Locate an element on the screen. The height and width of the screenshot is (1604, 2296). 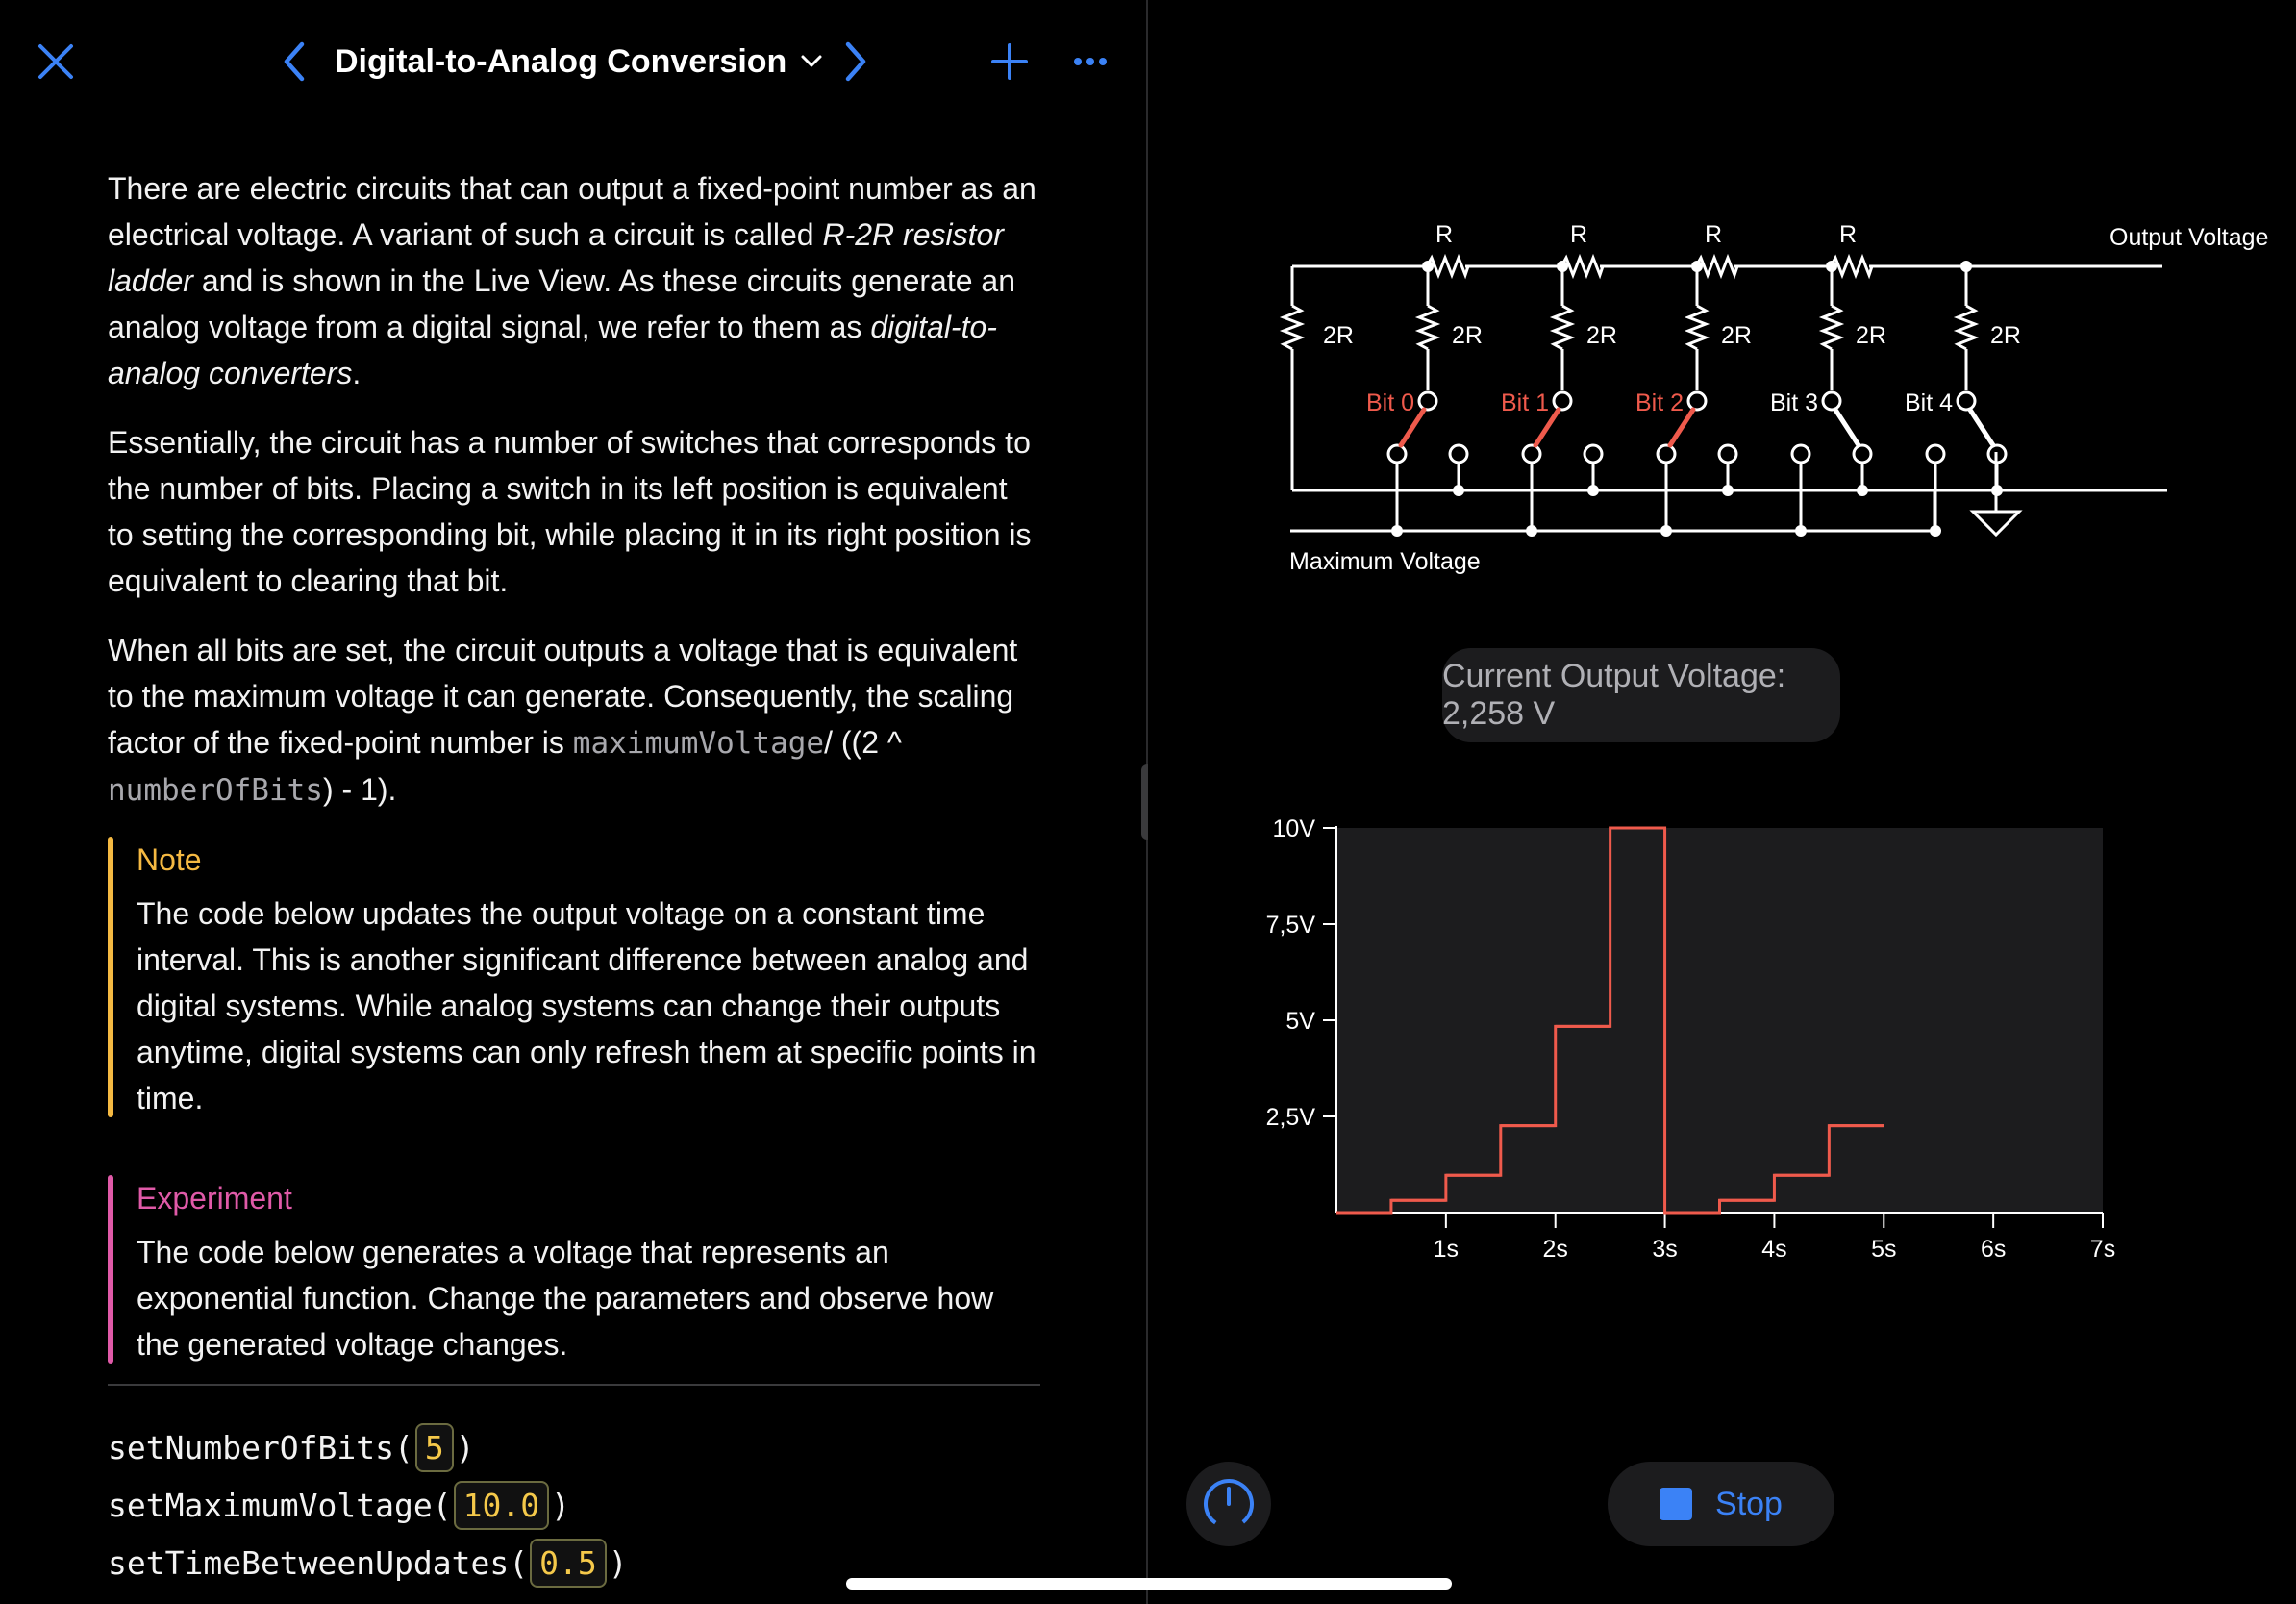
close-button is located at coordinates (56, 61).